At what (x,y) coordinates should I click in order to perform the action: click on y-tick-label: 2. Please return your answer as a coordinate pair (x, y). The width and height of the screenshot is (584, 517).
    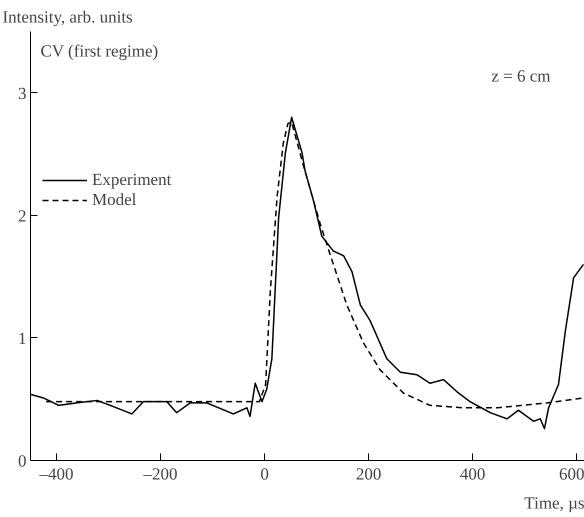
    Looking at the image, I should click on (22, 216).